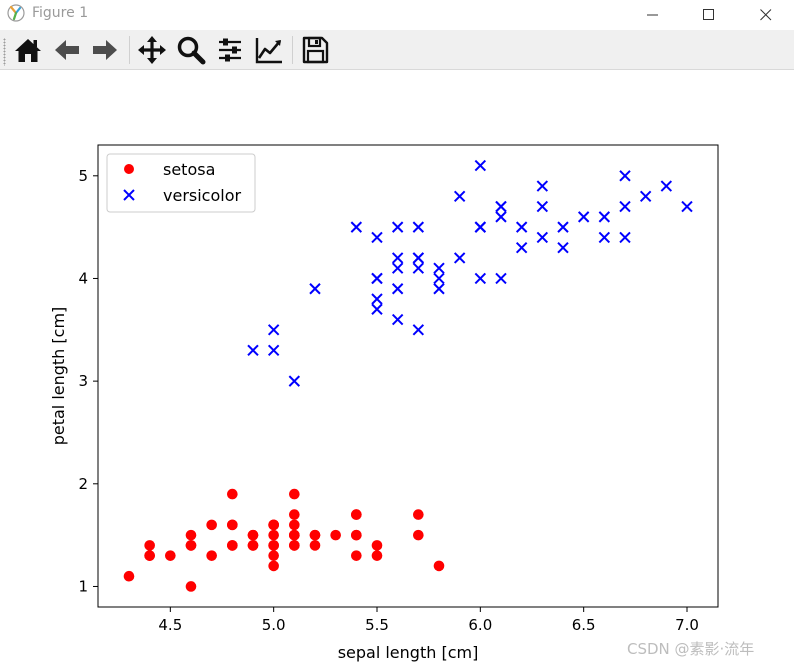  I want to click on minimize-icon, so click(652, 15).